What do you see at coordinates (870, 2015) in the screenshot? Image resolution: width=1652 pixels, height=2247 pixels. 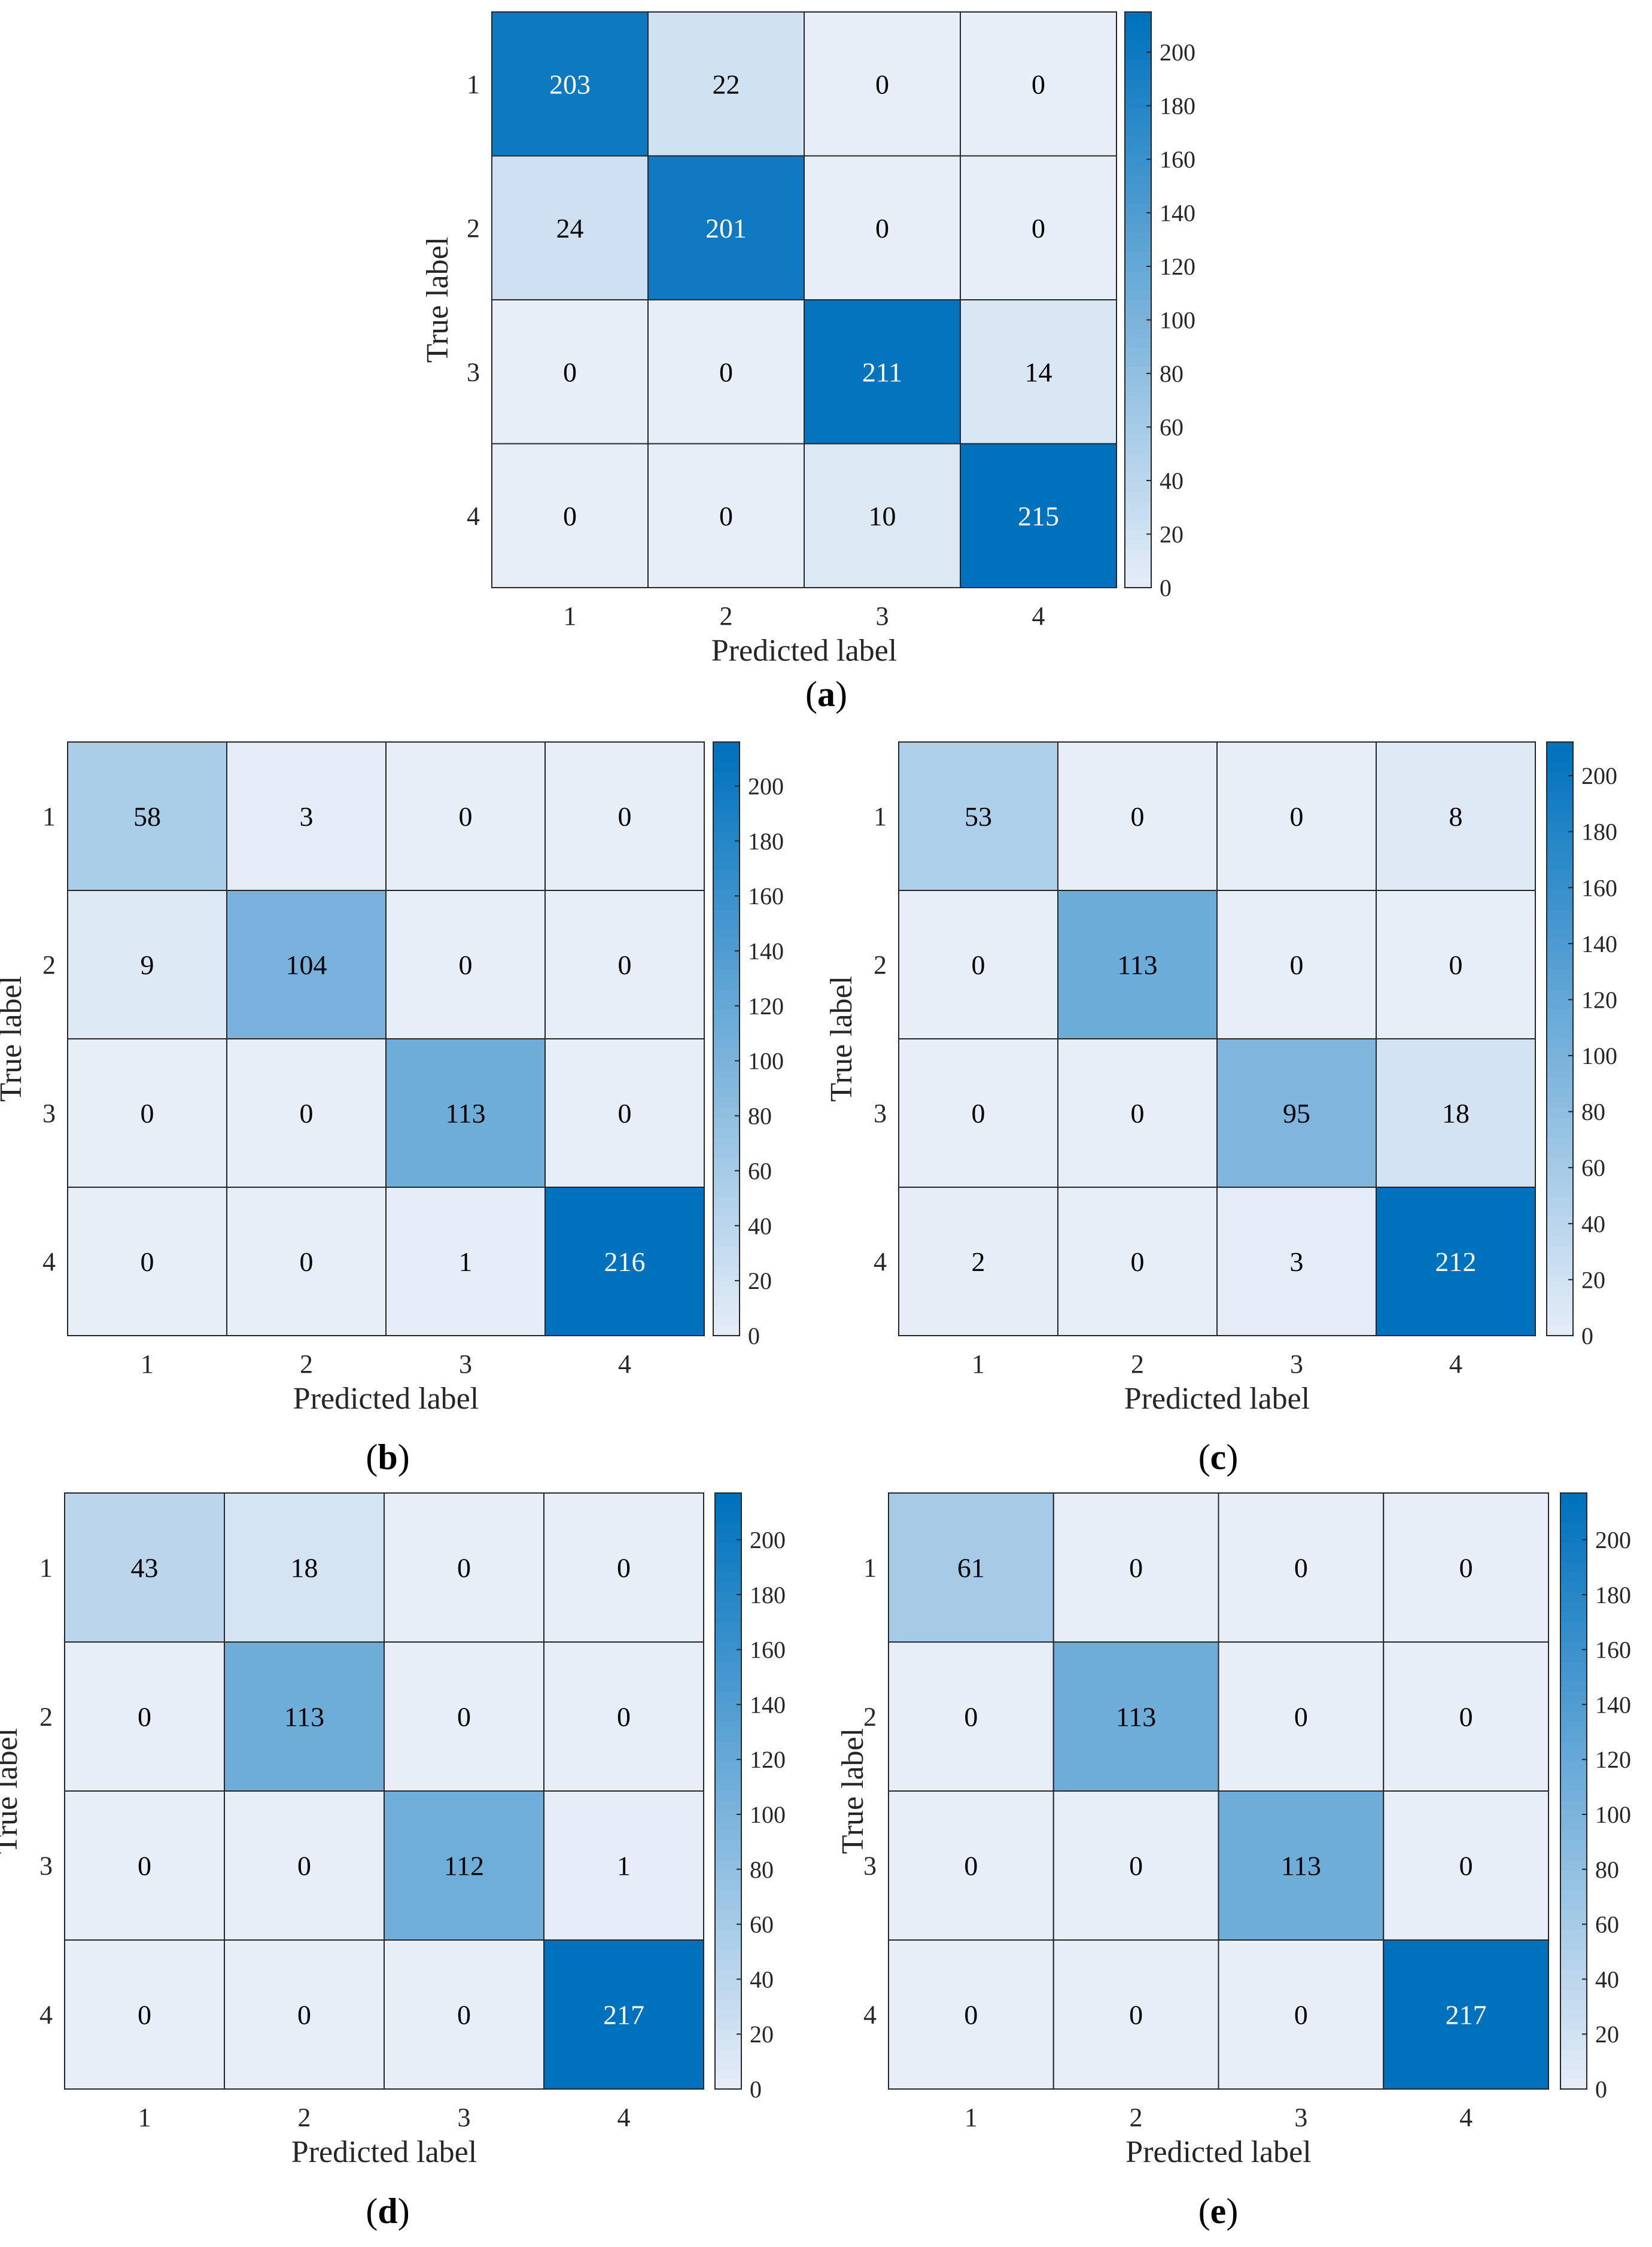 I see `row-tick-e-4: 4` at bounding box center [870, 2015].